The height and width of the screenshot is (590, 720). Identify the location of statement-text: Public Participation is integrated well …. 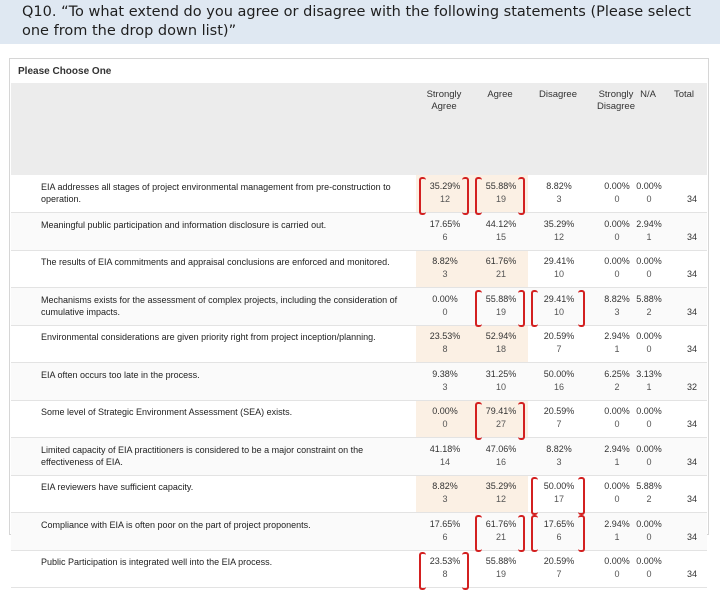
(157, 562).